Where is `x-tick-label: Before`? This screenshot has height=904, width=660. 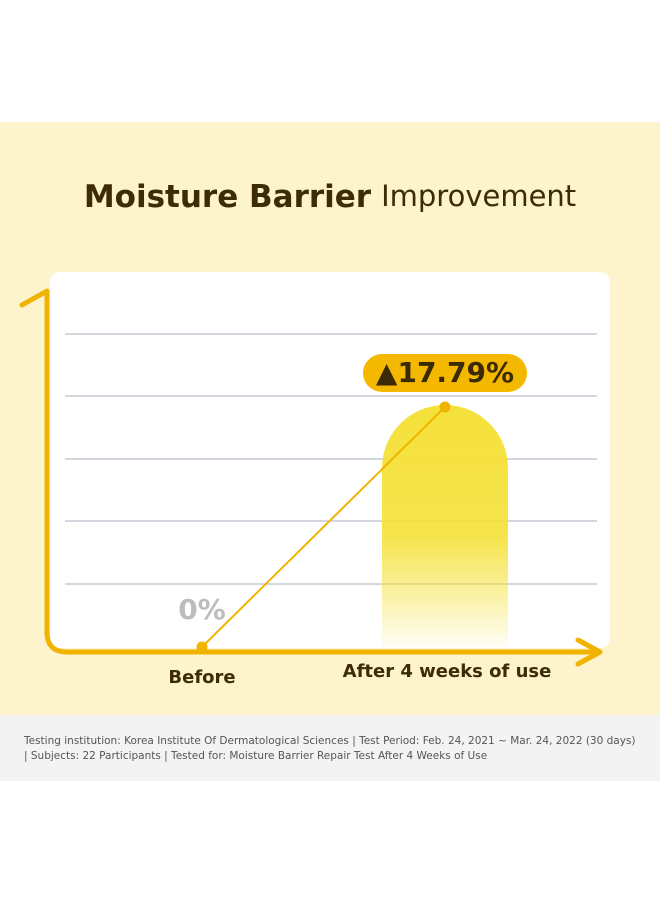 x-tick-label: Before is located at coordinates (201, 677).